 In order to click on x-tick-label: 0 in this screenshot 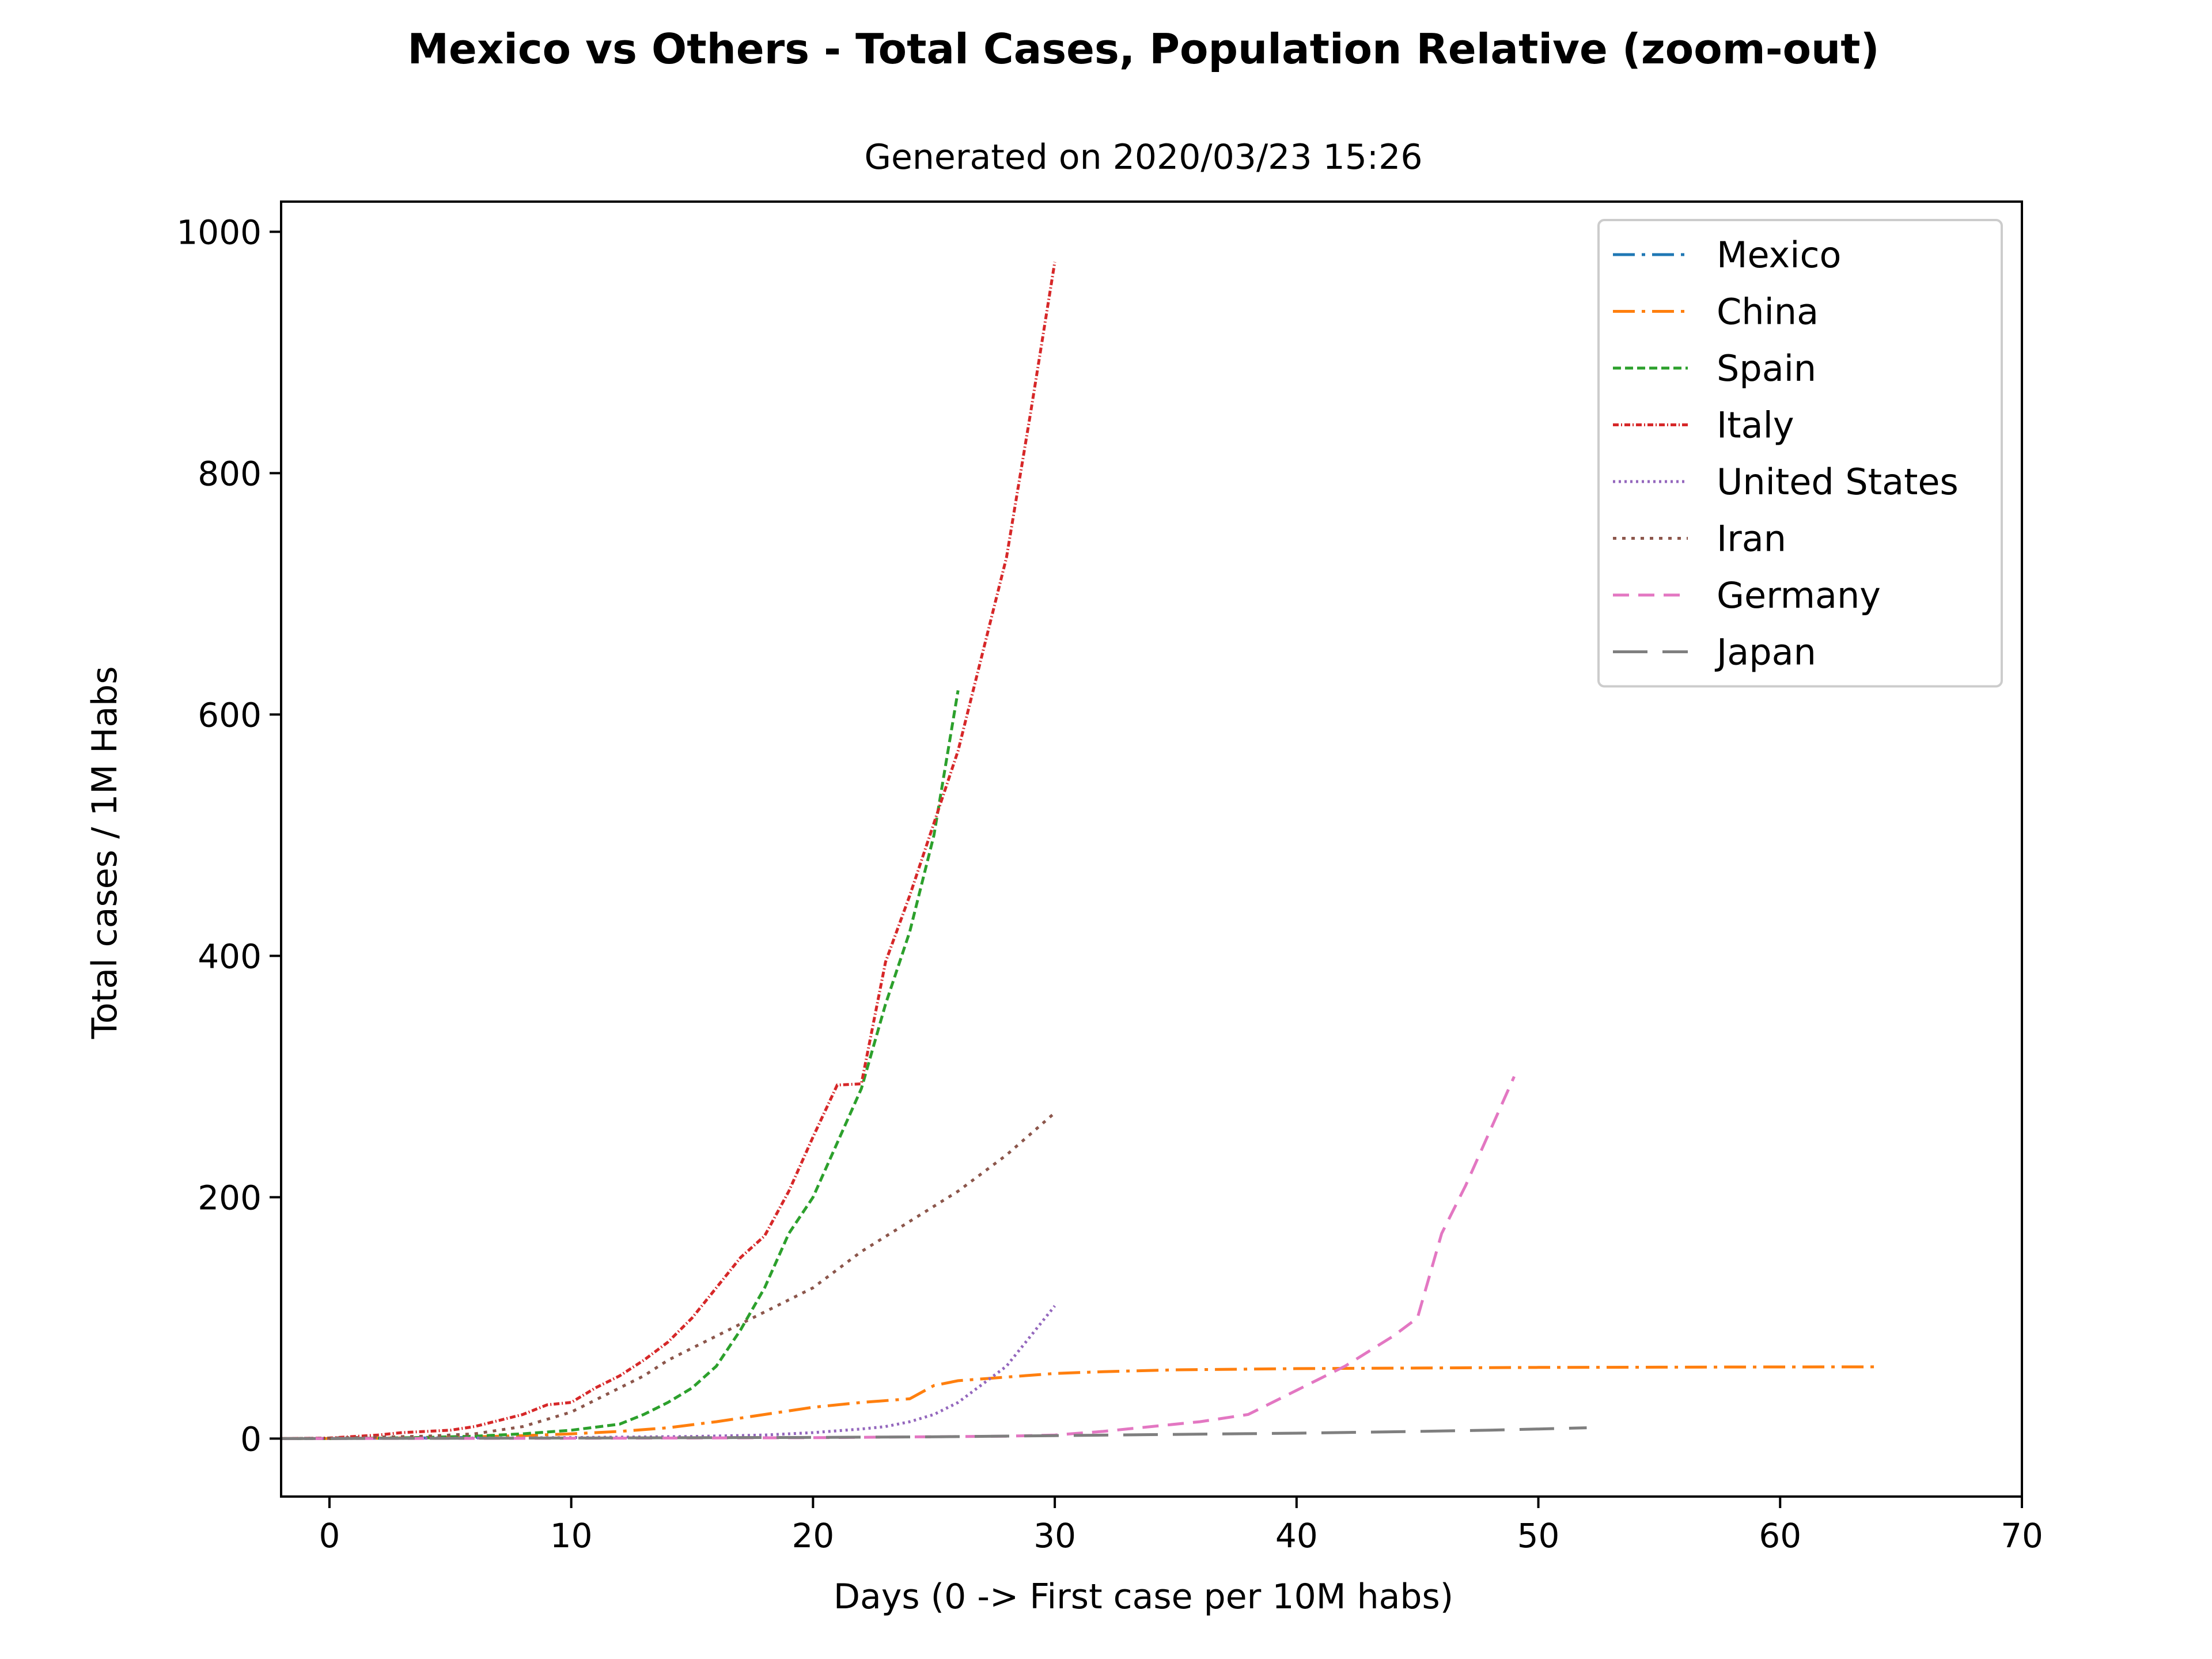, I will do `click(329, 1535)`.